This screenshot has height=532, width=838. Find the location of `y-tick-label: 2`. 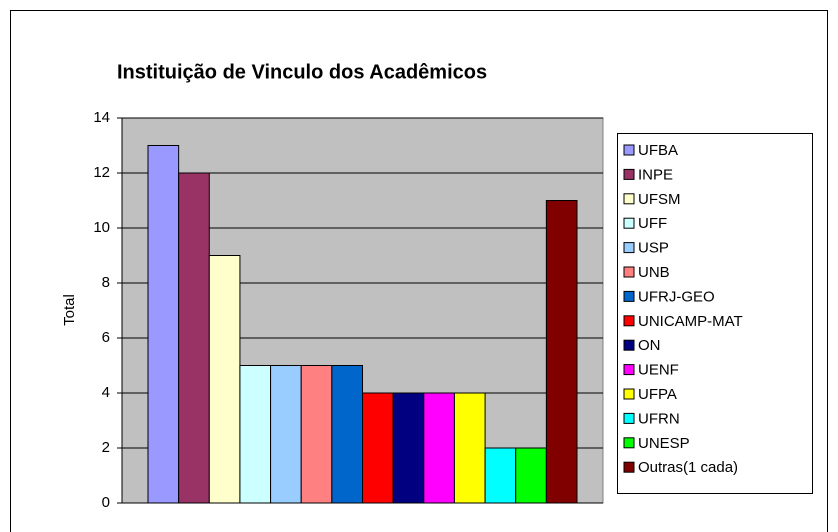

y-tick-label: 2 is located at coordinates (106, 447).